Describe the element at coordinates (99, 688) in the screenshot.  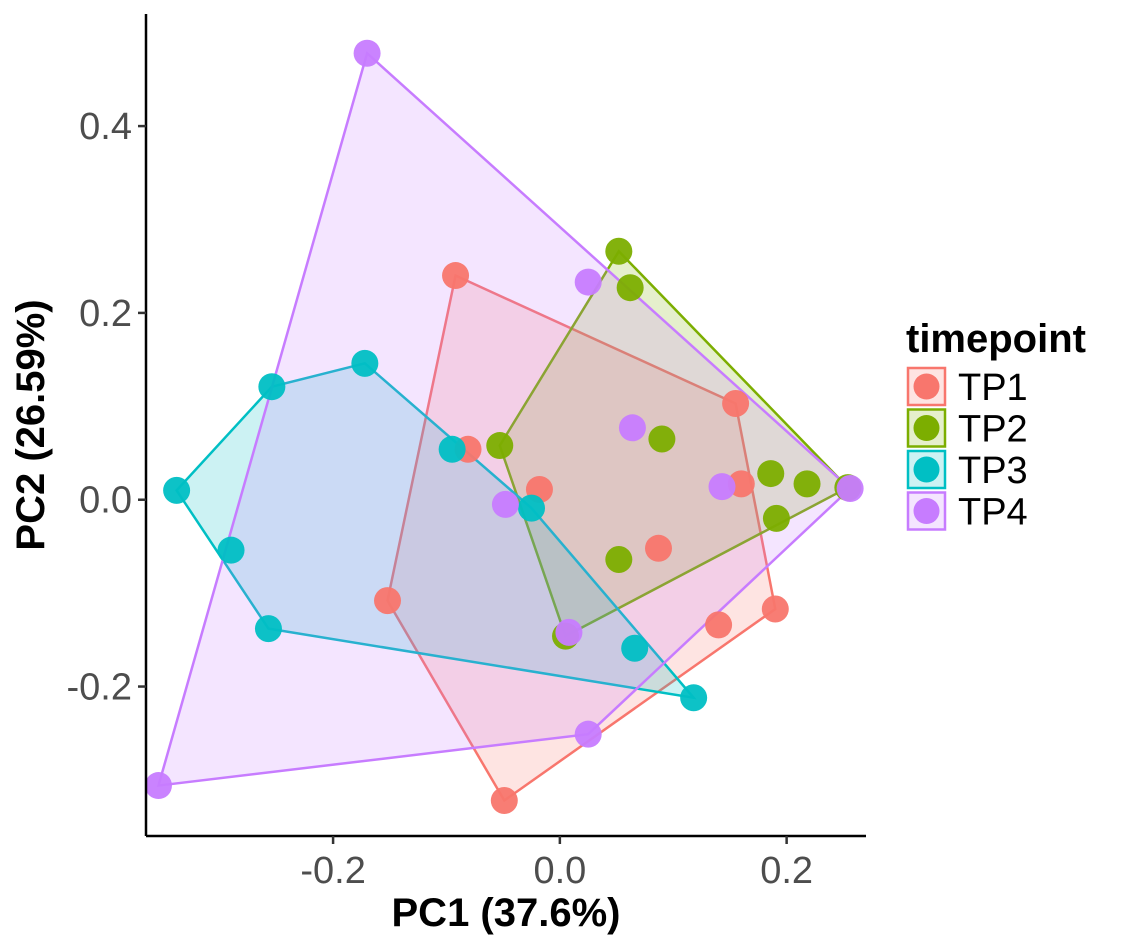
I see `y-tick-label: -0.2` at that location.